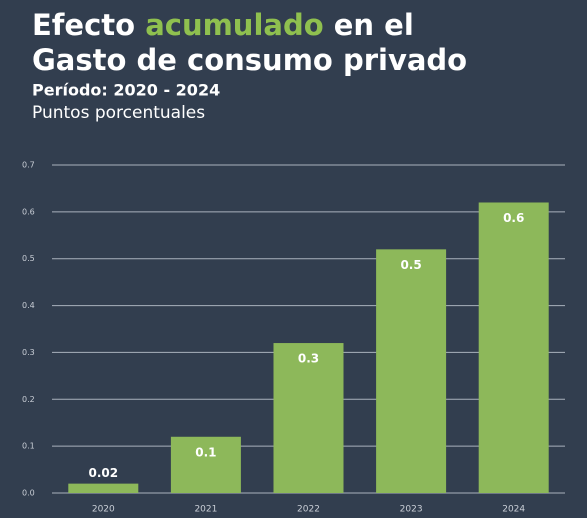 The image size is (587, 518). I want to click on subtitle: Período: 2020 - 2024, so click(126, 90).